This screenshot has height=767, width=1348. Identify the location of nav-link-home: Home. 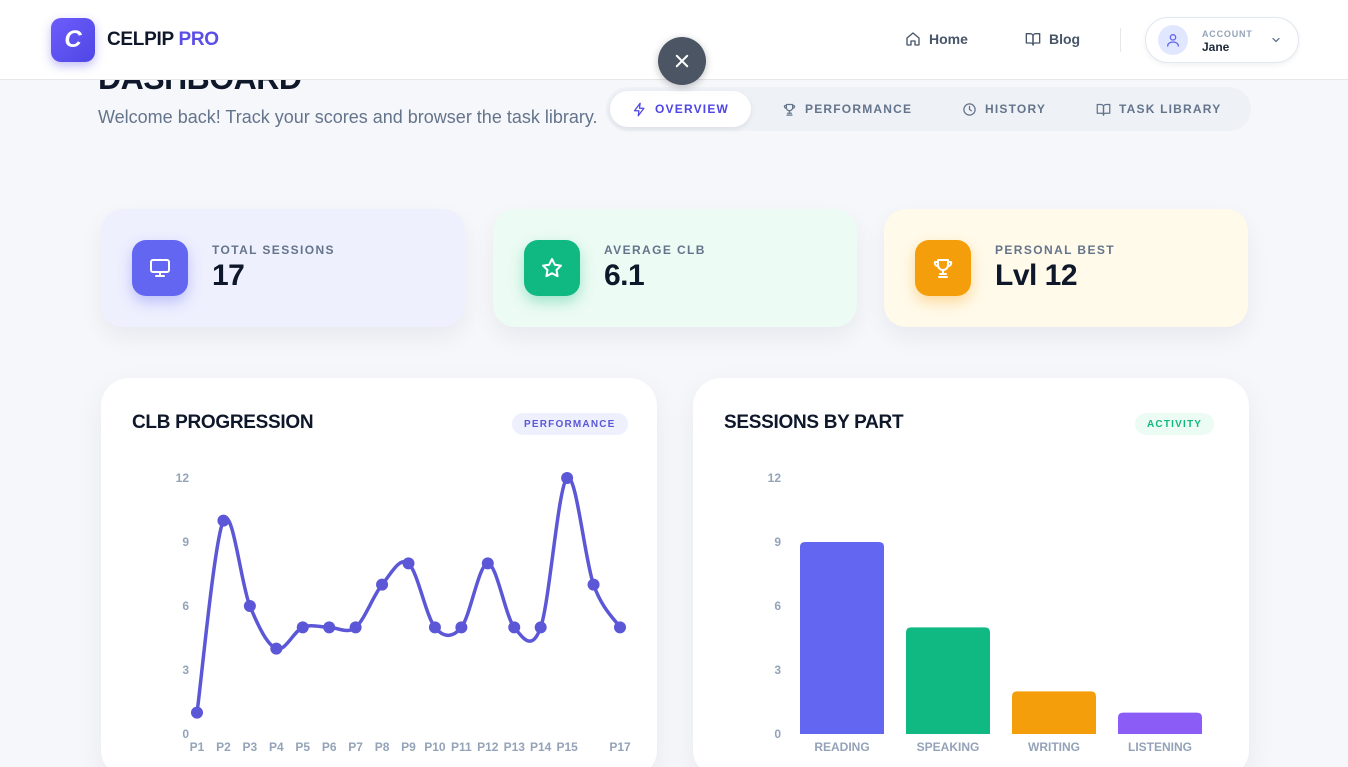
(936, 39).